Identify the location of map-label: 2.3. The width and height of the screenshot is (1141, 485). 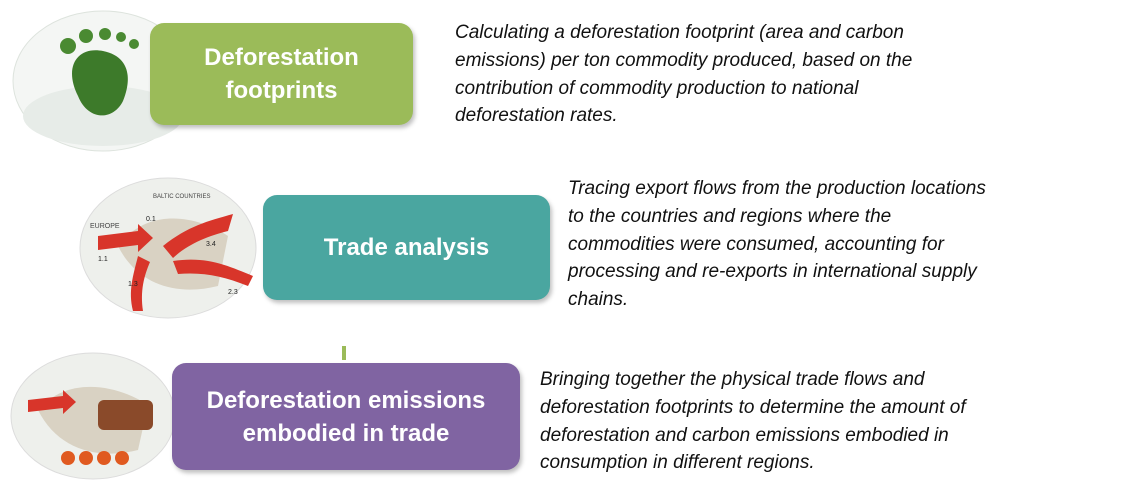
(233, 292).